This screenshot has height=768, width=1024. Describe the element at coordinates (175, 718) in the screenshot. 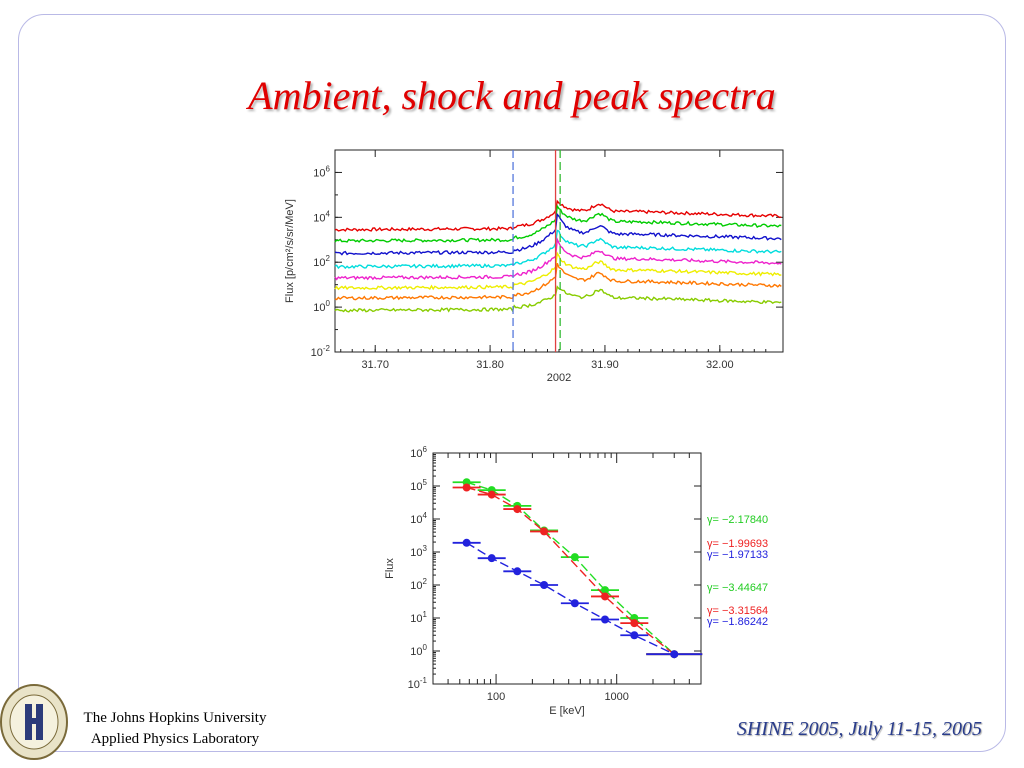

I see `institution-line1: The Johns Hopkins University` at that location.